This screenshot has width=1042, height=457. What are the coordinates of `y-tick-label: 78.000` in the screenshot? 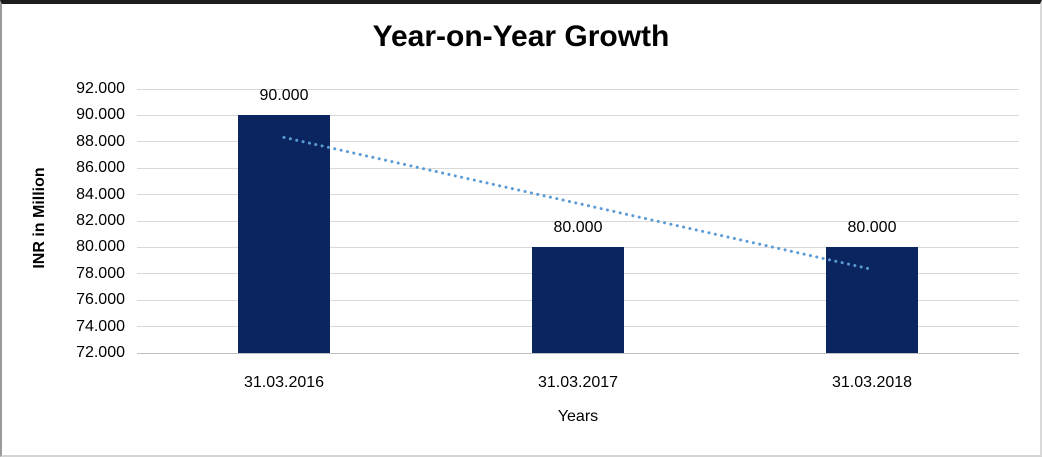 It's located at (100, 273).